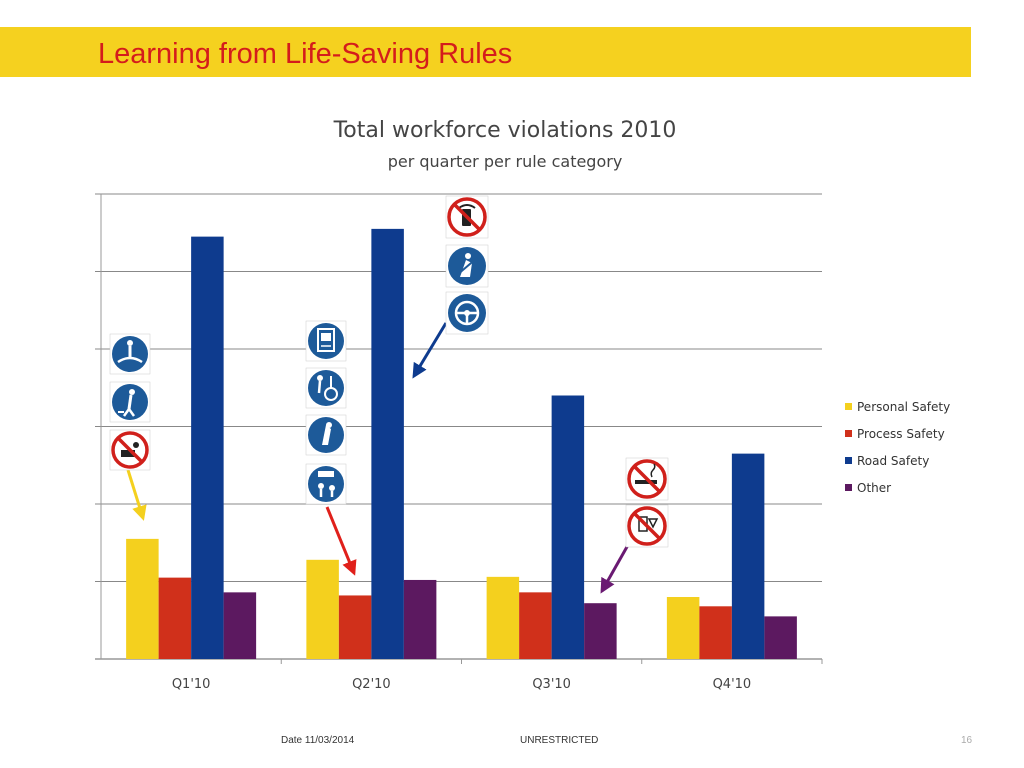 The width and height of the screenshot is (1024, 768). I want to click on footer-date: Date 11/03/2014, so click(318, 740).